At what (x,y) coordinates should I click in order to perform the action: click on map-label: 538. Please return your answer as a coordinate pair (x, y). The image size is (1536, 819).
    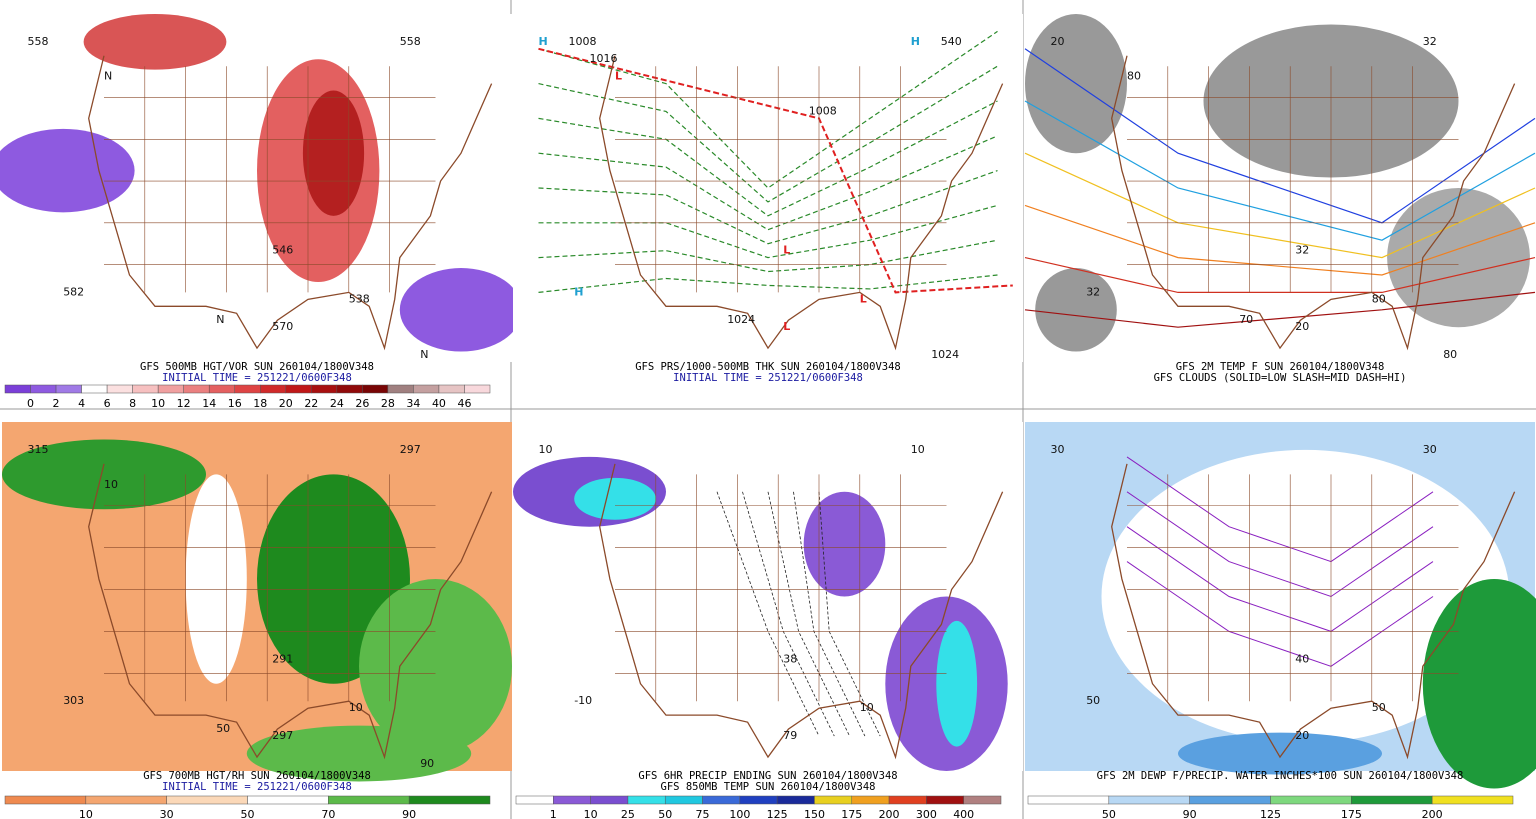
    Looking at the image, I should click on (359, 298).